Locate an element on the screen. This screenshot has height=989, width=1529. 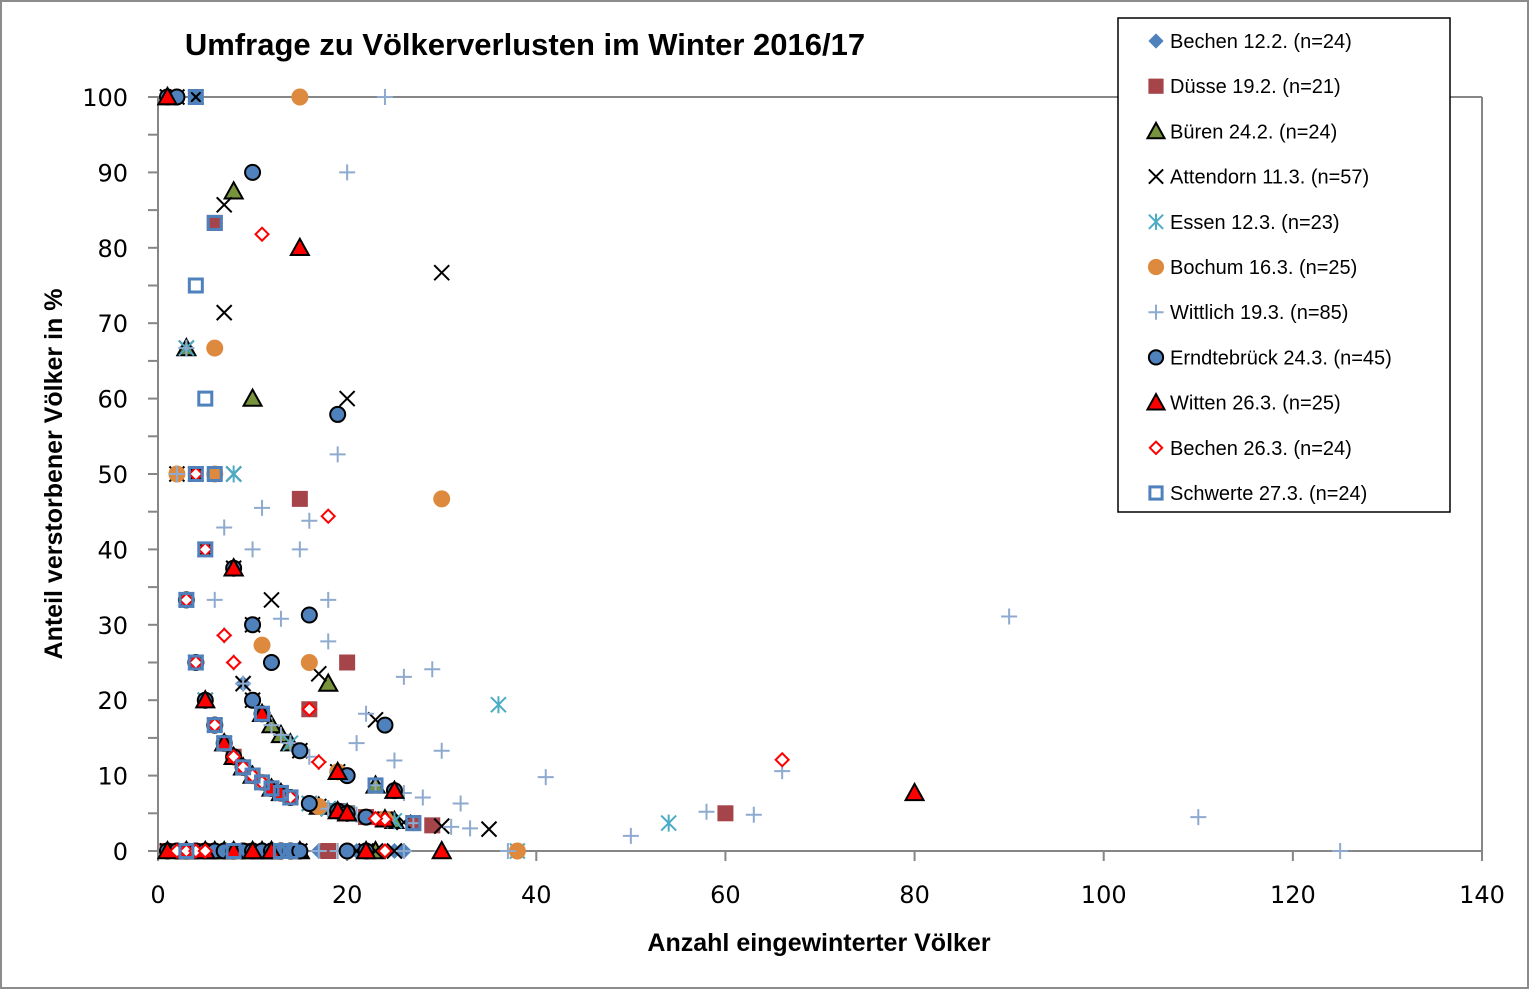
legend-item: Düsse 19.2. (n=21) is located at coordinates (1244, 87).